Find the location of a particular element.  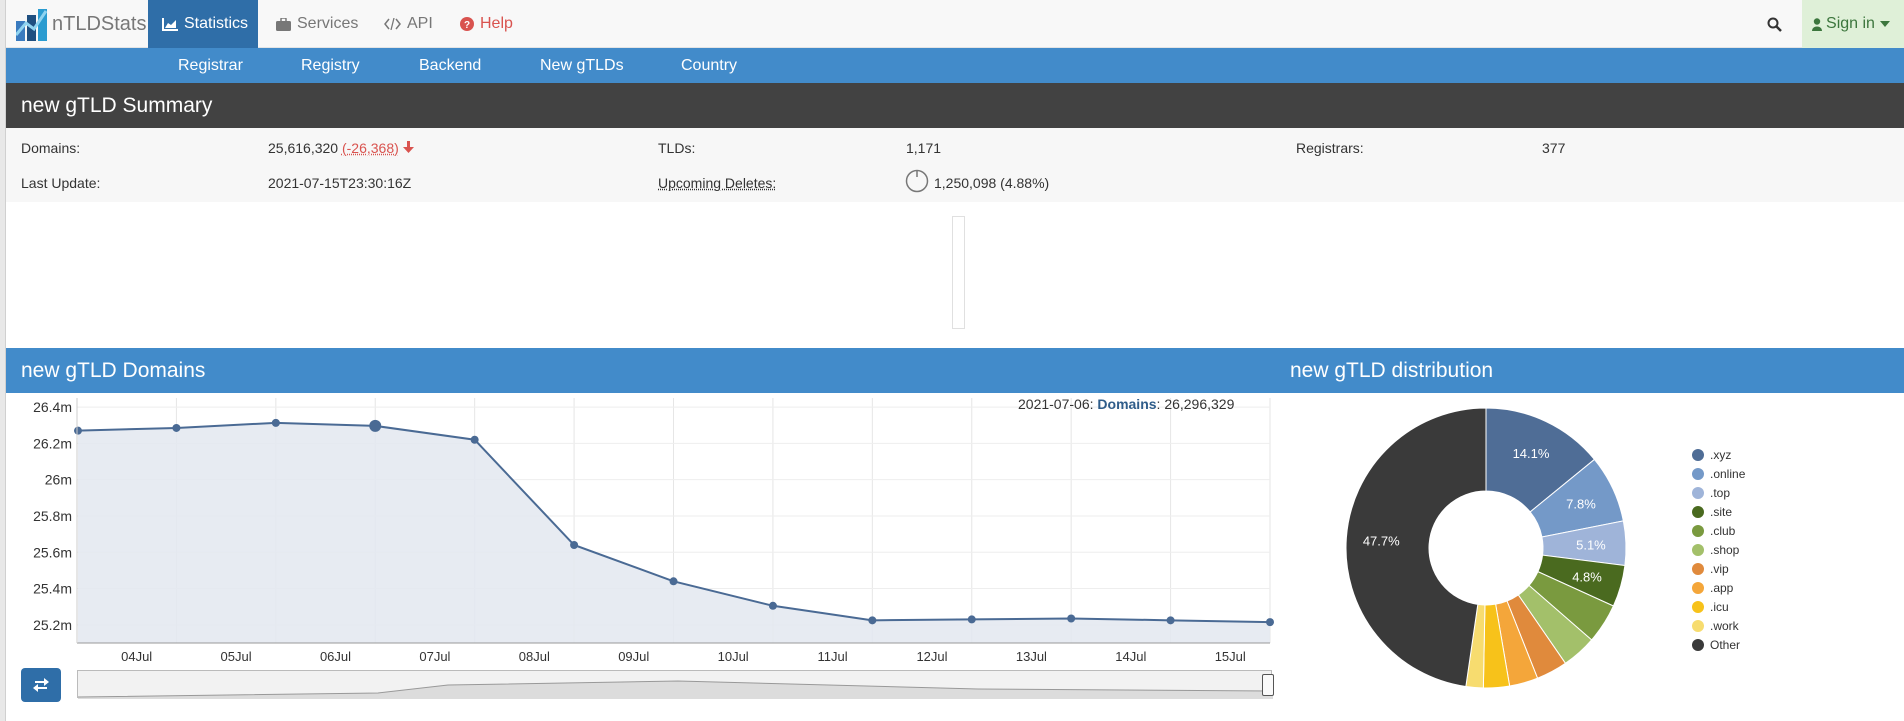

legend-label: .club is located at coordinates (1723, 530).